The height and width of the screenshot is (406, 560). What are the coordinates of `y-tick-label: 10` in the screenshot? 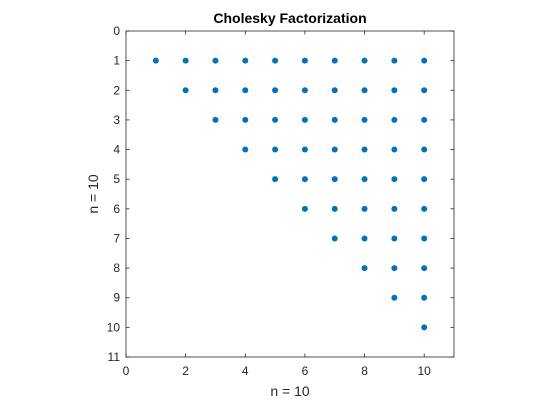 It's located at (114, 327).